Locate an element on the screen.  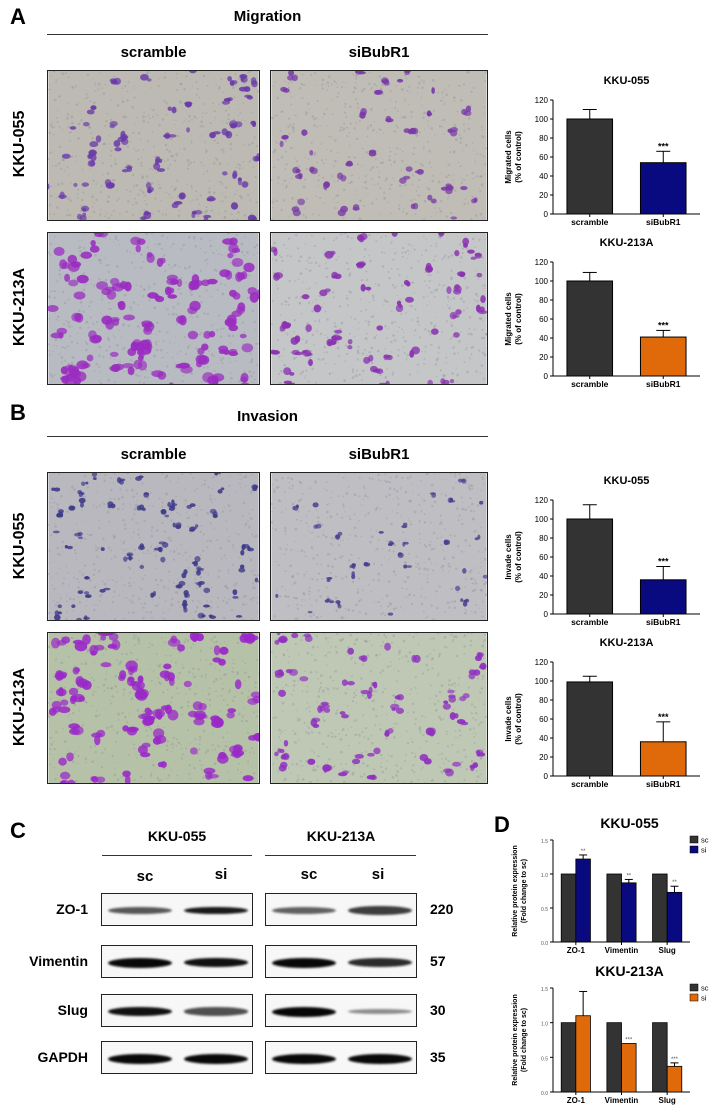
panel-letter-a: A is located at coordinates (18, 16).